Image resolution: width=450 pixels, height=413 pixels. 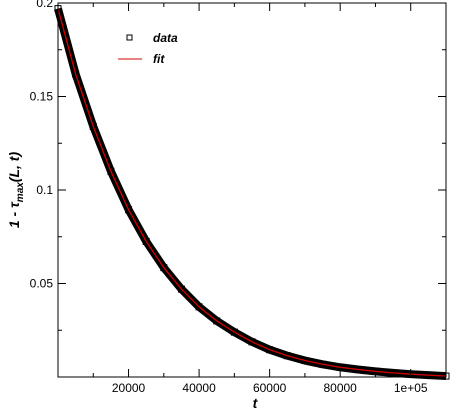 What do you see at coordinates (42, 284) in the screenshot?
I see `y-tick-label-0: 0.05` at bounding box center [42, 284].